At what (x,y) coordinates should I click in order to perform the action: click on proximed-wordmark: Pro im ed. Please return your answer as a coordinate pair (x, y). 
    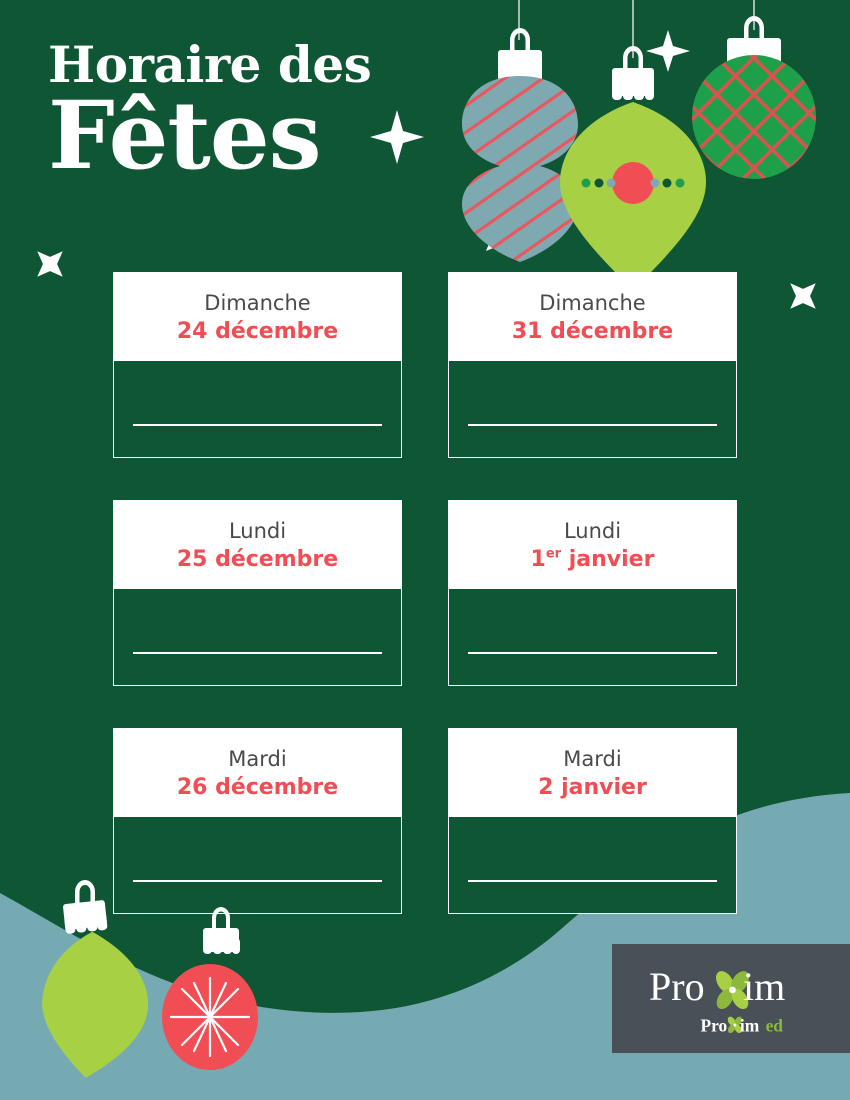
    Looking at the image, I should click on (742, 1025).